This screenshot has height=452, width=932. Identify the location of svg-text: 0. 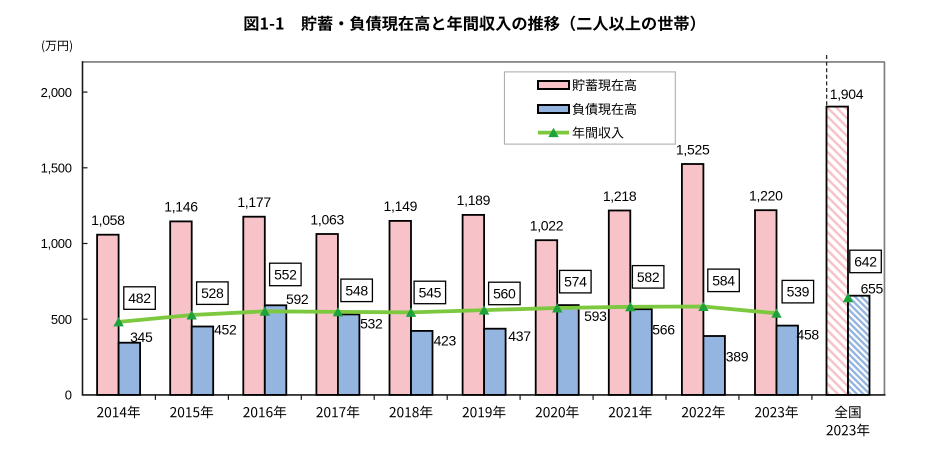
(68, 395).